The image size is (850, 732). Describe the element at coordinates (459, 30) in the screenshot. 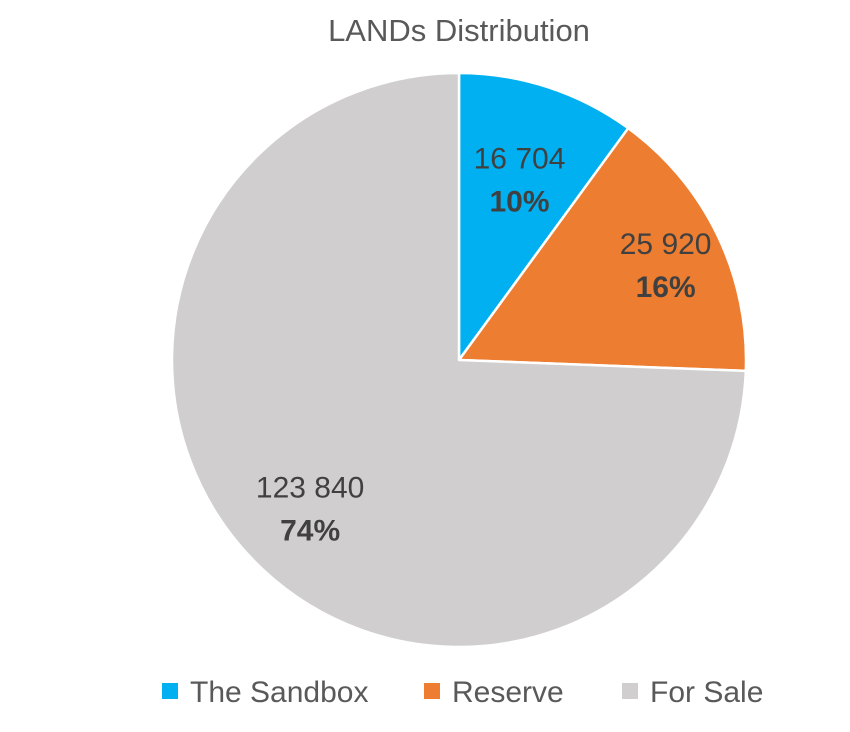

I see `chart-title: LANDs Distribution` at that location.